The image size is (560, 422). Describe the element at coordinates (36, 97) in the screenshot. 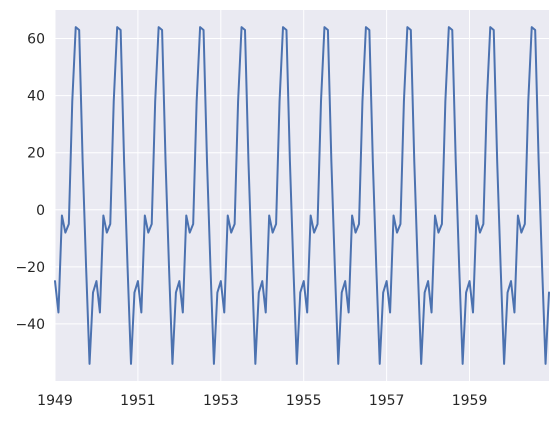

I see `y-tick-label: 40` at that location.